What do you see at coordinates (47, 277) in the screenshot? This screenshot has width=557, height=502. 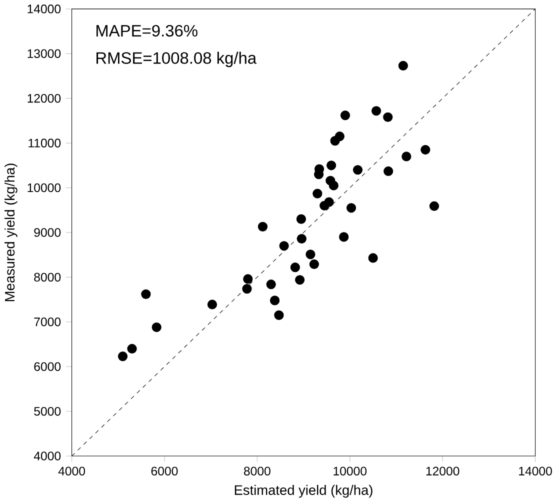 I see `y-tick-label: 8000` at bounding box center [47, 277].